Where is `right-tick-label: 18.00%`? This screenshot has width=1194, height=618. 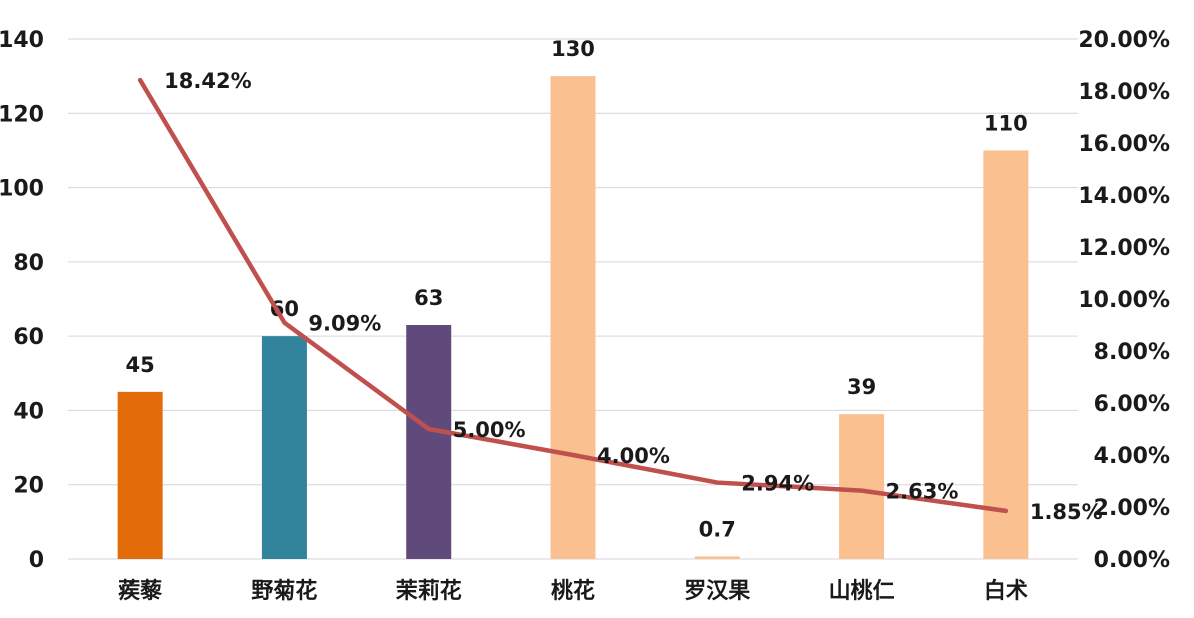 right-tick-label: 18.00% is located at coordinates (1124, 92).